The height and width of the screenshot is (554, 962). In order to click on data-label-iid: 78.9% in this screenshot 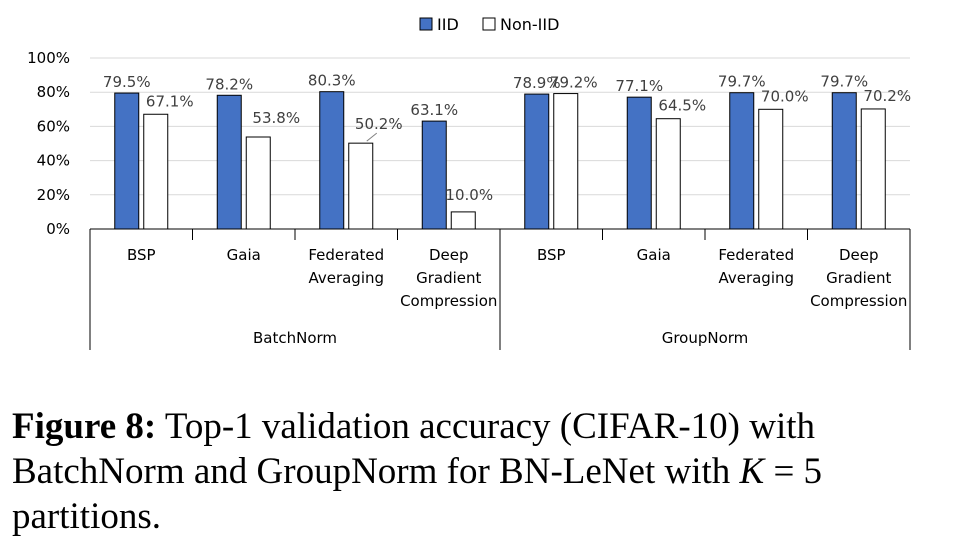, I will do `click(537, 83)`.